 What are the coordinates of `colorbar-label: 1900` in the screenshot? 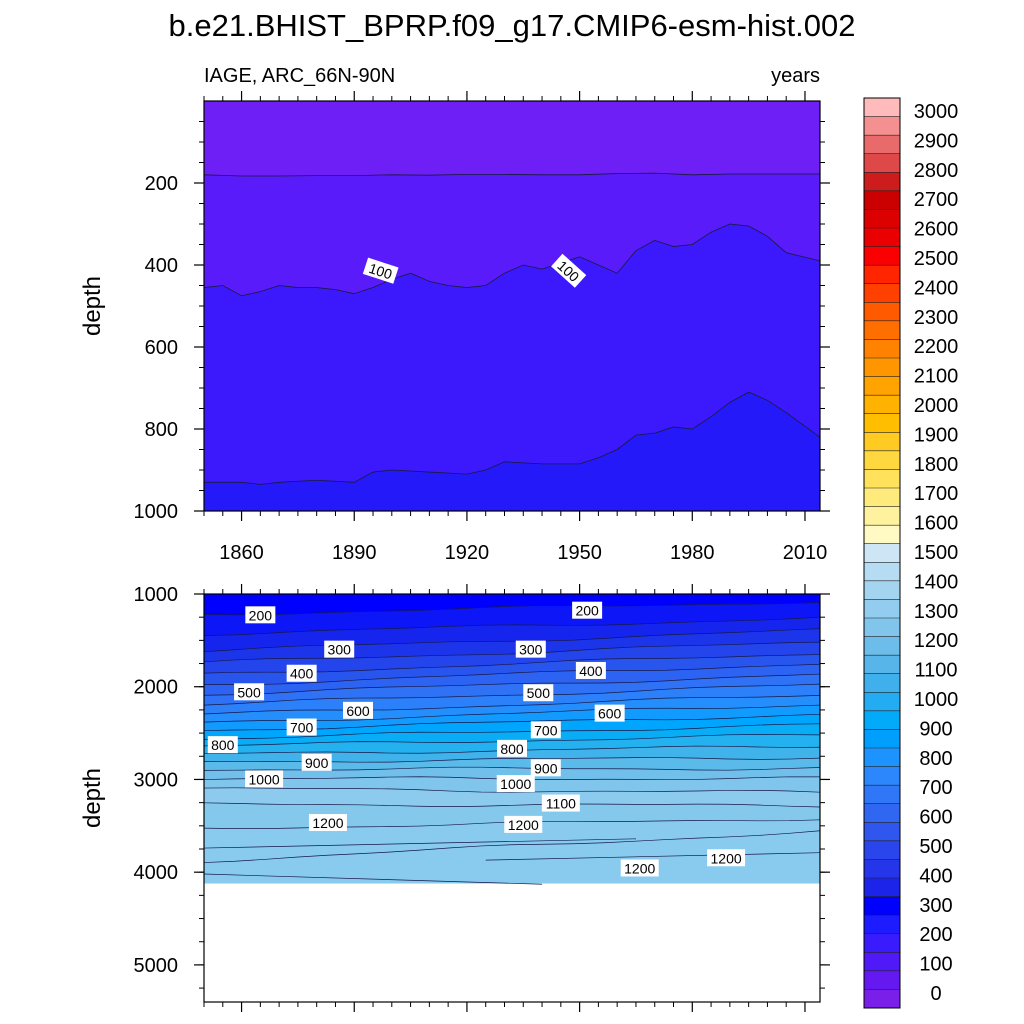 It's located at (936, 435).